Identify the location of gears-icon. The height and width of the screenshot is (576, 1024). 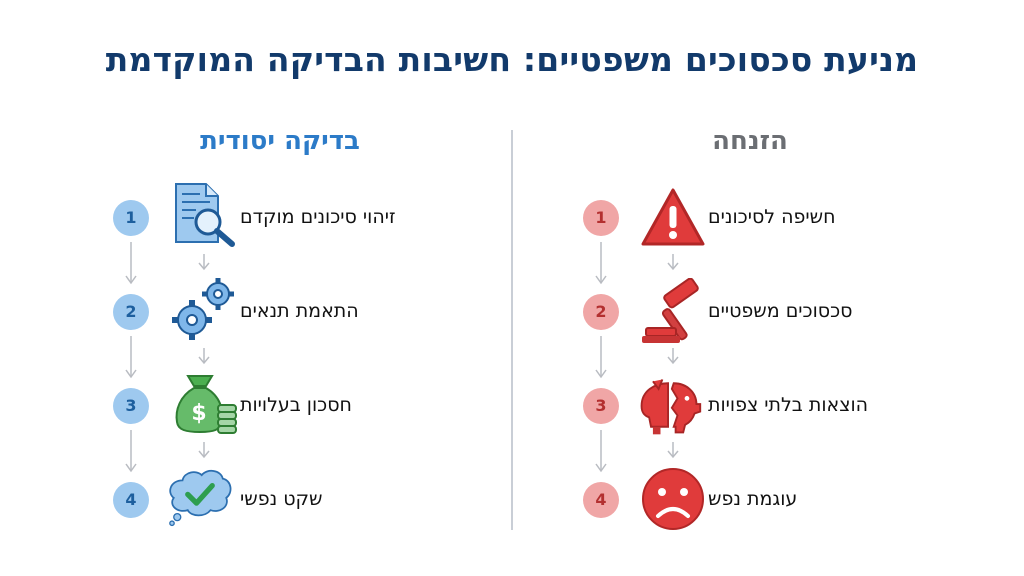
(203, 309).